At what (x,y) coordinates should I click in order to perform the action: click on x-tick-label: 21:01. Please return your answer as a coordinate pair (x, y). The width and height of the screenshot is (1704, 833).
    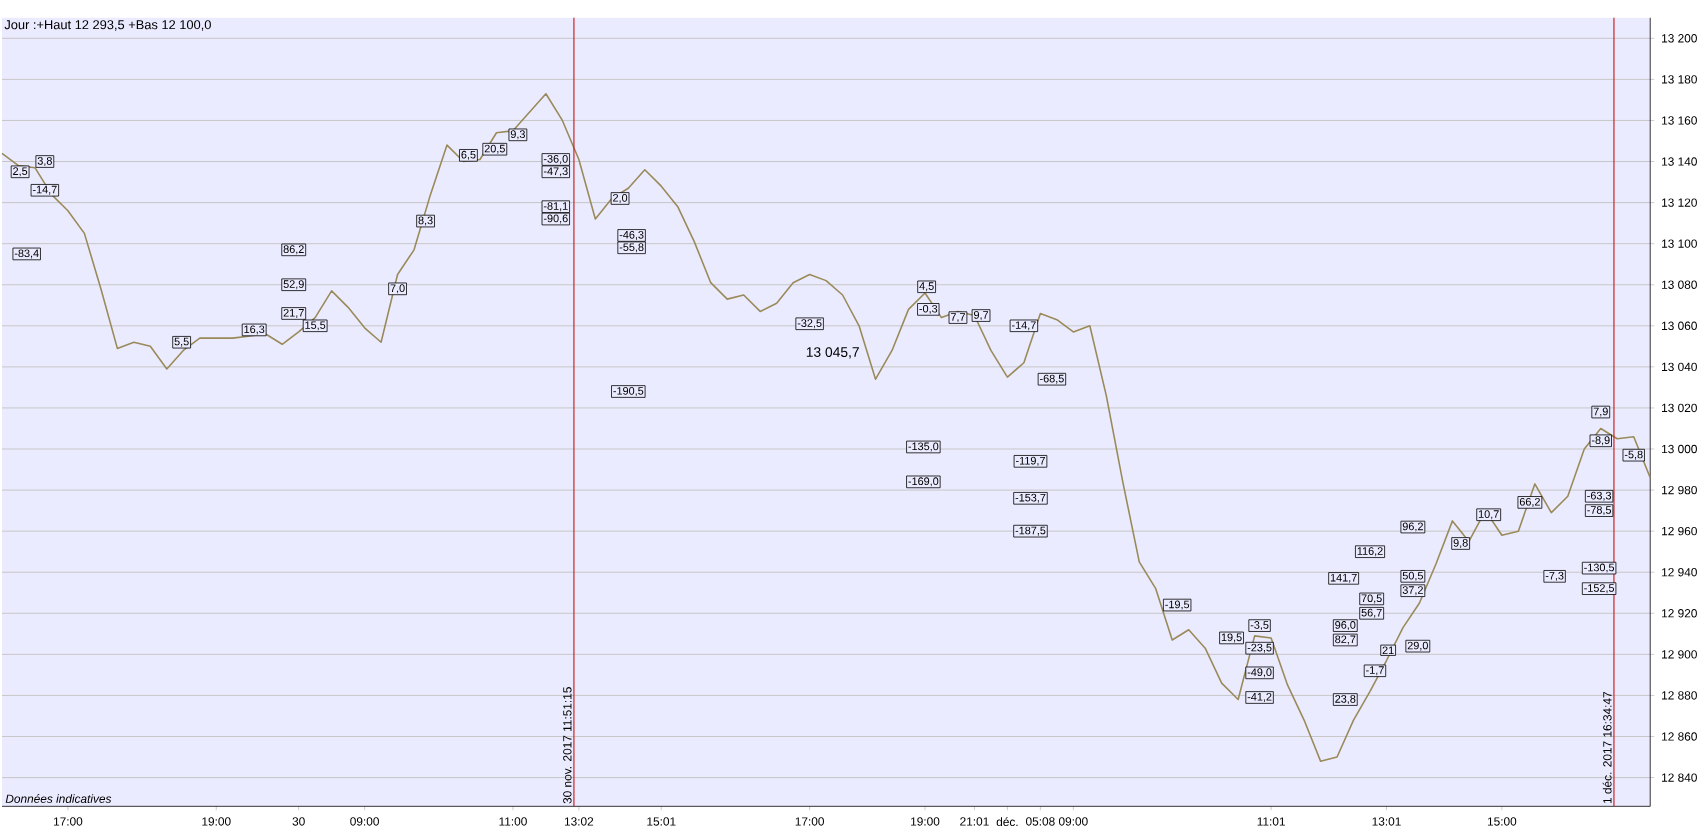
    Looking at the image, I should click on (974, 821).